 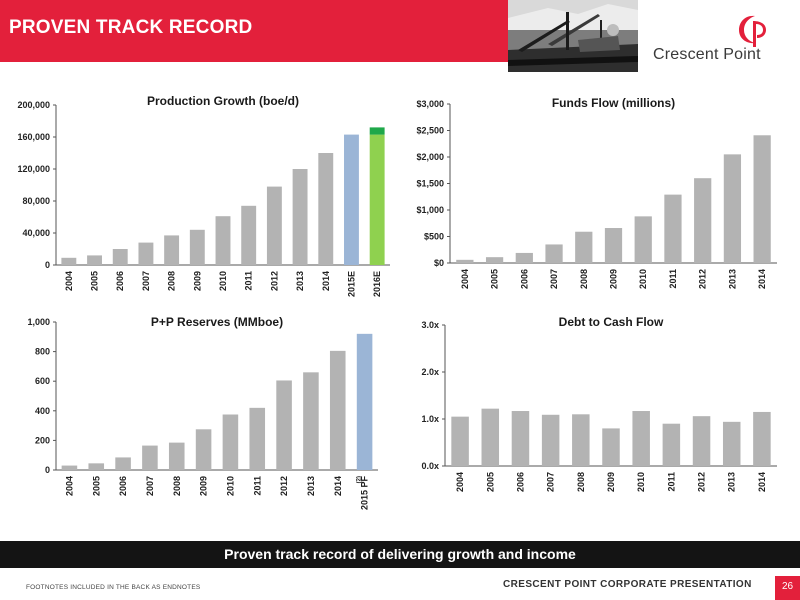 What do you see at coordinates (627, 584) in the screenshot?
I see `presentation-label: CRESCENT POINT CORPORATE PRESENTATION` at bounding box center [627, 584].